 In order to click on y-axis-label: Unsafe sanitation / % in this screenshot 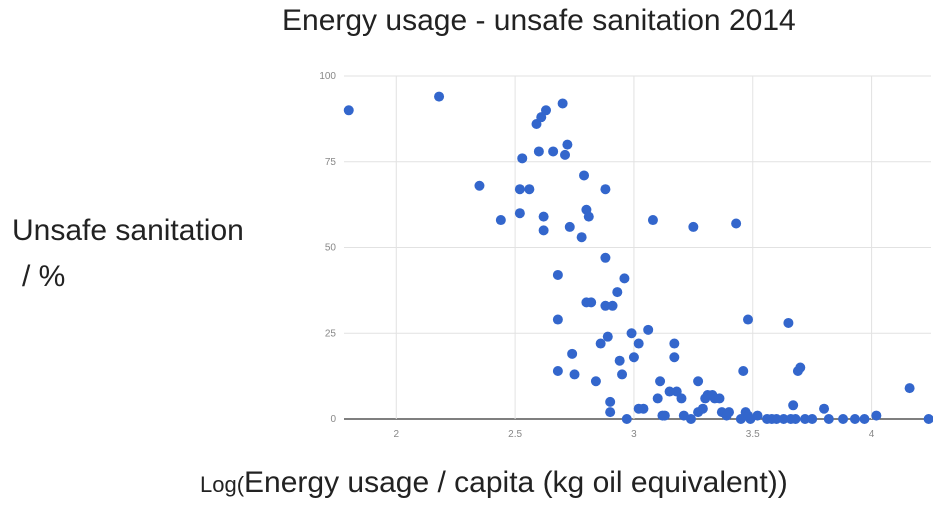, I will do `click(128, 254)`.